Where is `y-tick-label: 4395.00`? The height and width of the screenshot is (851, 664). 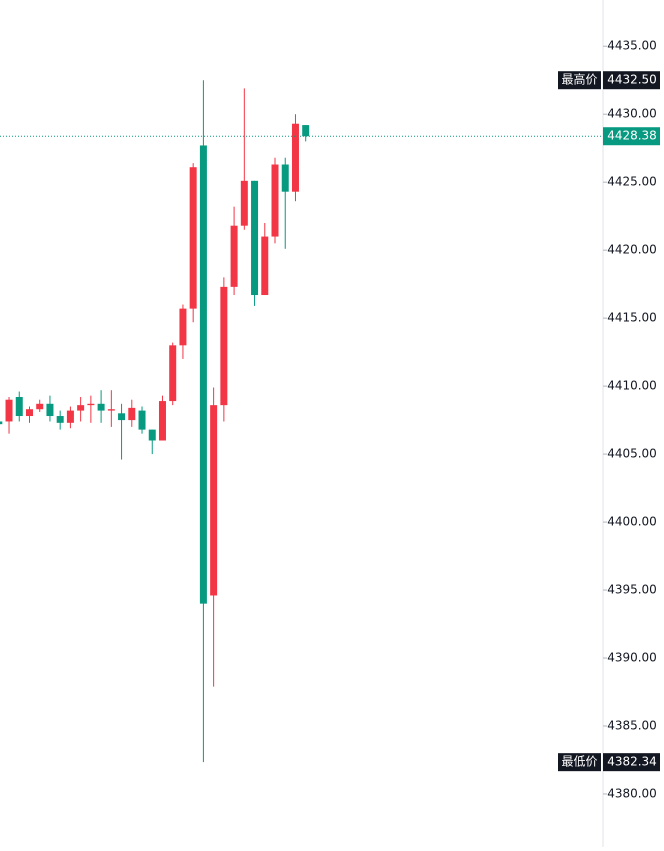
y-tick-label: 4395.00 is located at coordinates (632, 590).